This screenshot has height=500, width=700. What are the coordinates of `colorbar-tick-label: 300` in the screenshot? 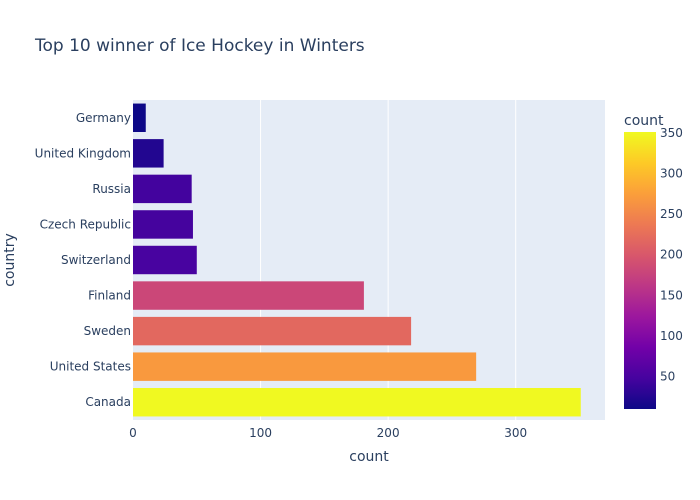 It's located at (671, 173).